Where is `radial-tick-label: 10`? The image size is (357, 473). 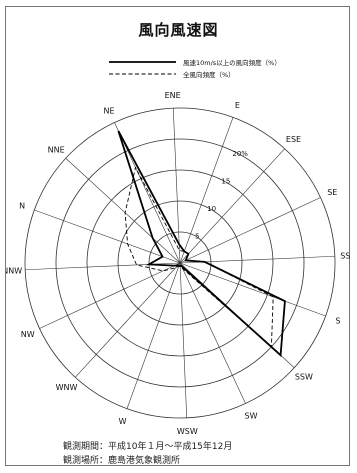 radial-tick-label: 10 is located at coordinates (211, 209).